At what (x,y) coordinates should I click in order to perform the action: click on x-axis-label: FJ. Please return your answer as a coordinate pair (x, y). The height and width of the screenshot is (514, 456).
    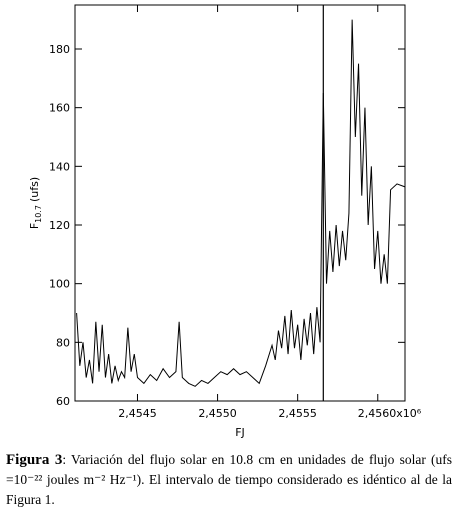
    Looking at the image, I should click on (240, 432).